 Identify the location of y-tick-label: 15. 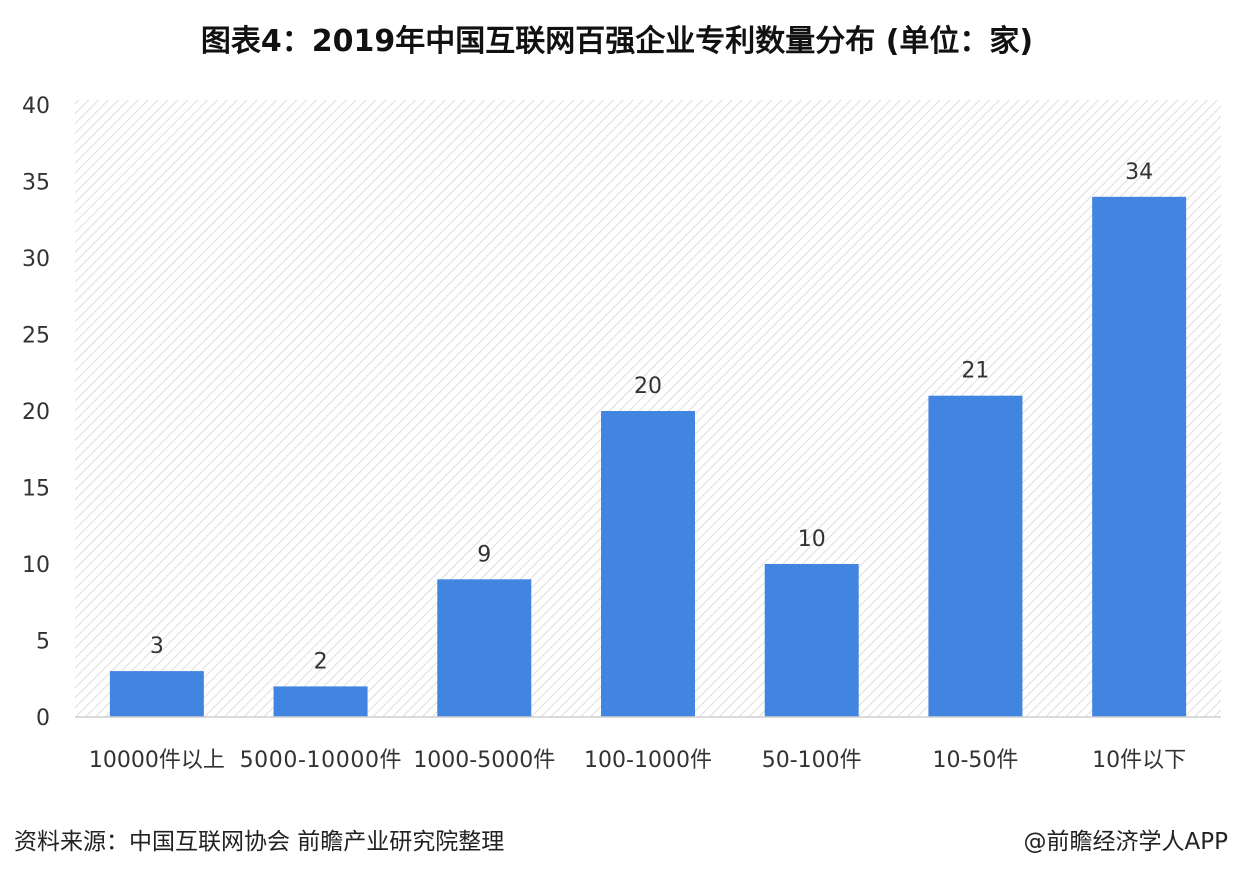
(36, 489).